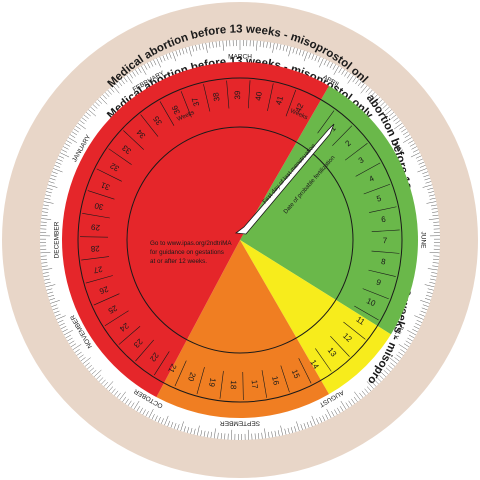 Image resolution: width=480 pixels, height=480 pixels. Describe the element at coordinates (333, 129) in the screenshot. I see `green-week-1: 1` at that location.